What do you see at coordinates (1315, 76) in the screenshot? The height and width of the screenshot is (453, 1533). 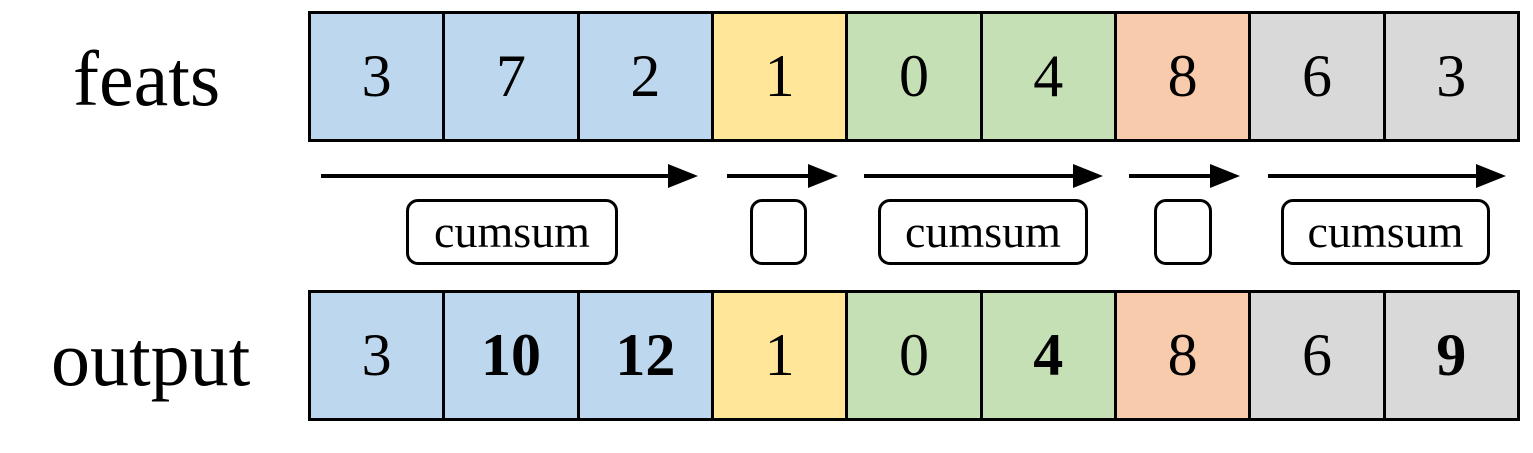 I see `feats-cell: 6` at bounding box center [1315, 76].